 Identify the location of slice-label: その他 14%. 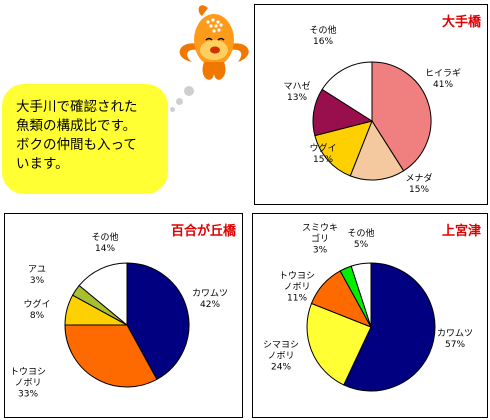
(105, 243).